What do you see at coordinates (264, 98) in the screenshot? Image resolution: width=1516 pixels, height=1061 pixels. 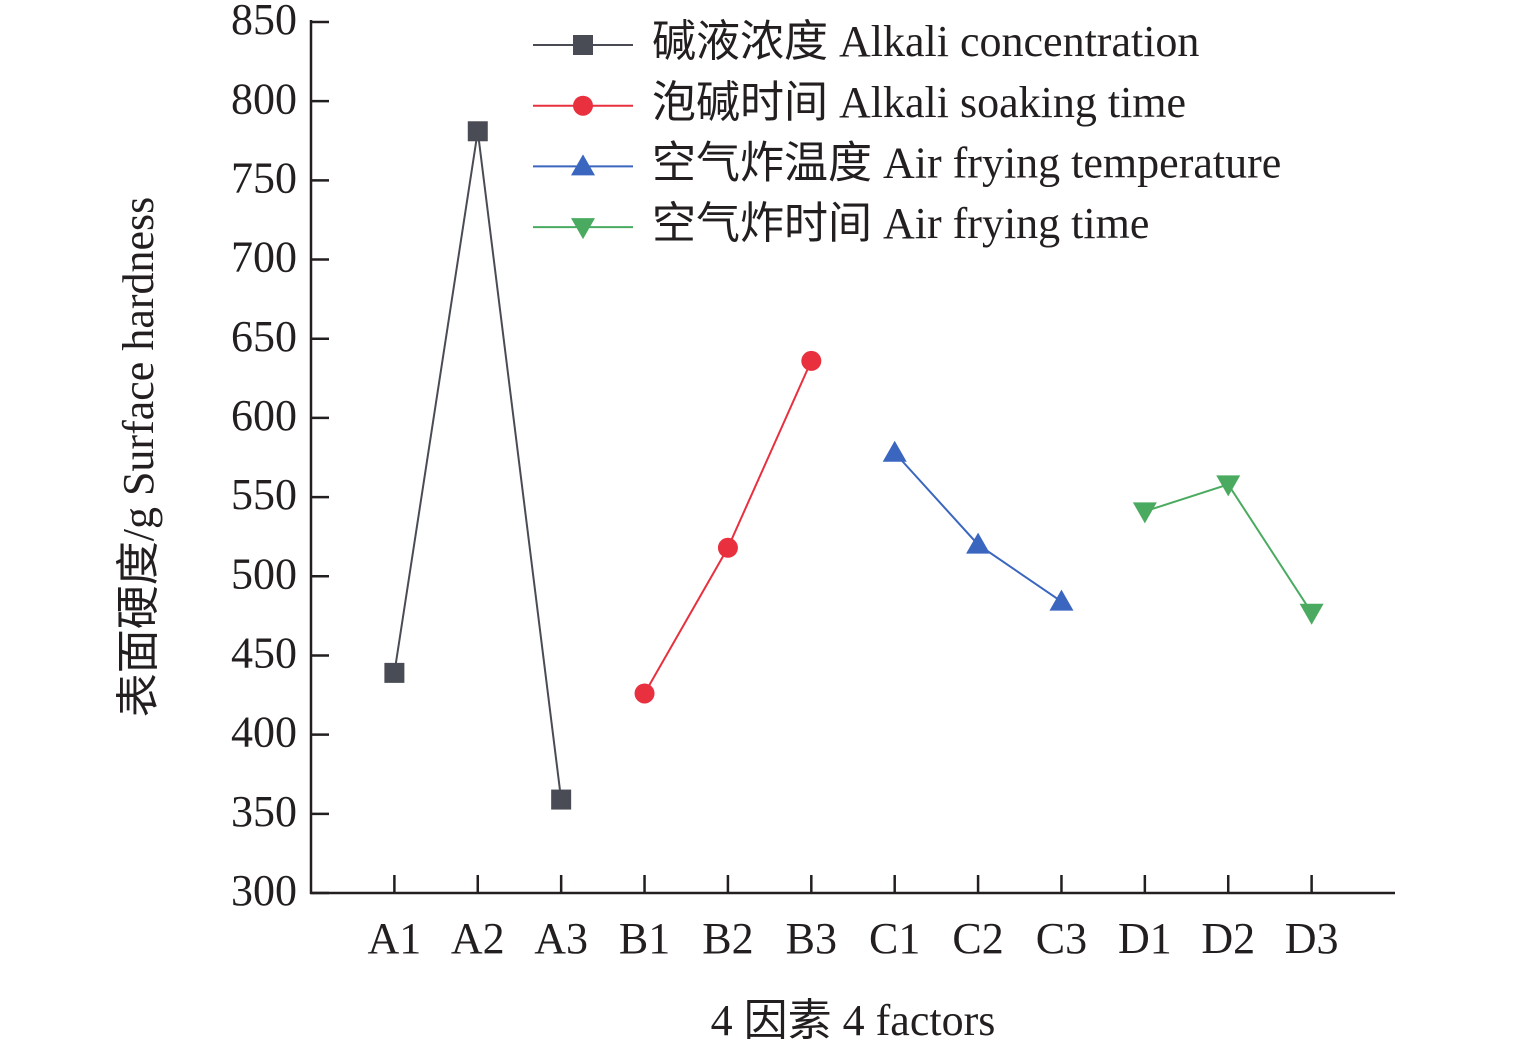 I see `y-tick-label: 800` at bounding box center [264, 98].